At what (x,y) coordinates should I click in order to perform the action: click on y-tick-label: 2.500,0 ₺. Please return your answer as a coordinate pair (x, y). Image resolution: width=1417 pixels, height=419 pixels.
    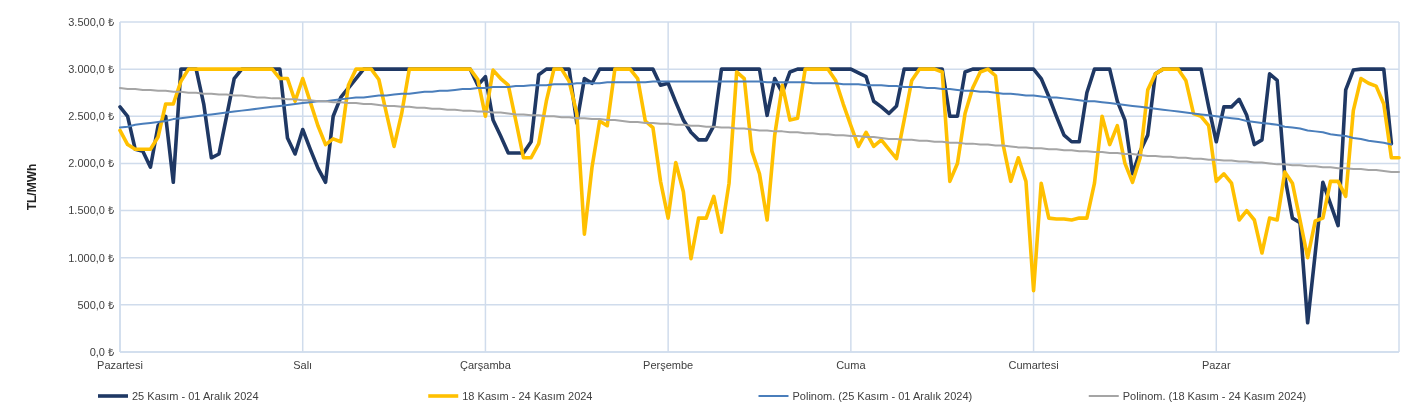
    Looking at the image, I should click on (91, 116).